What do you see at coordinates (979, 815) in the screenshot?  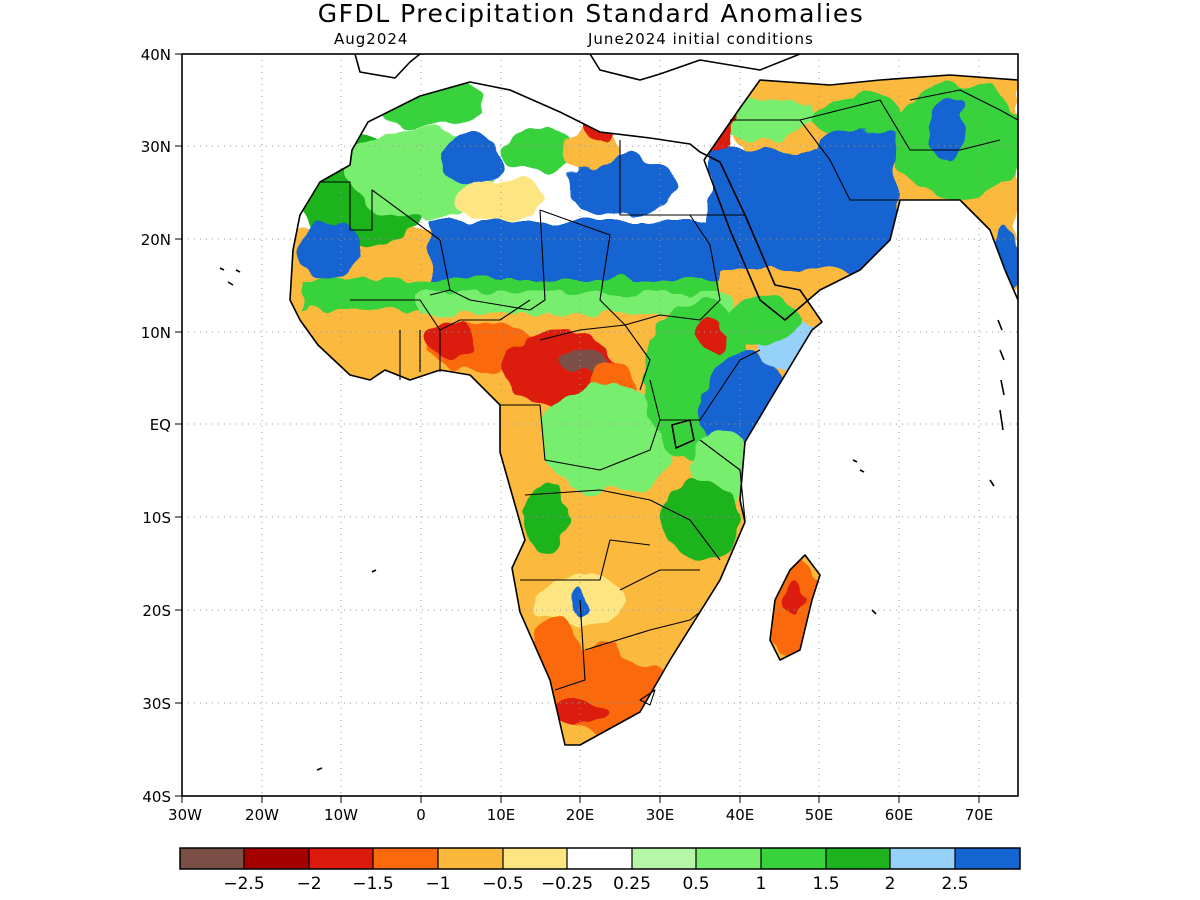 I see `lon-tick-label: 70E` at bounding box center [979, 815].